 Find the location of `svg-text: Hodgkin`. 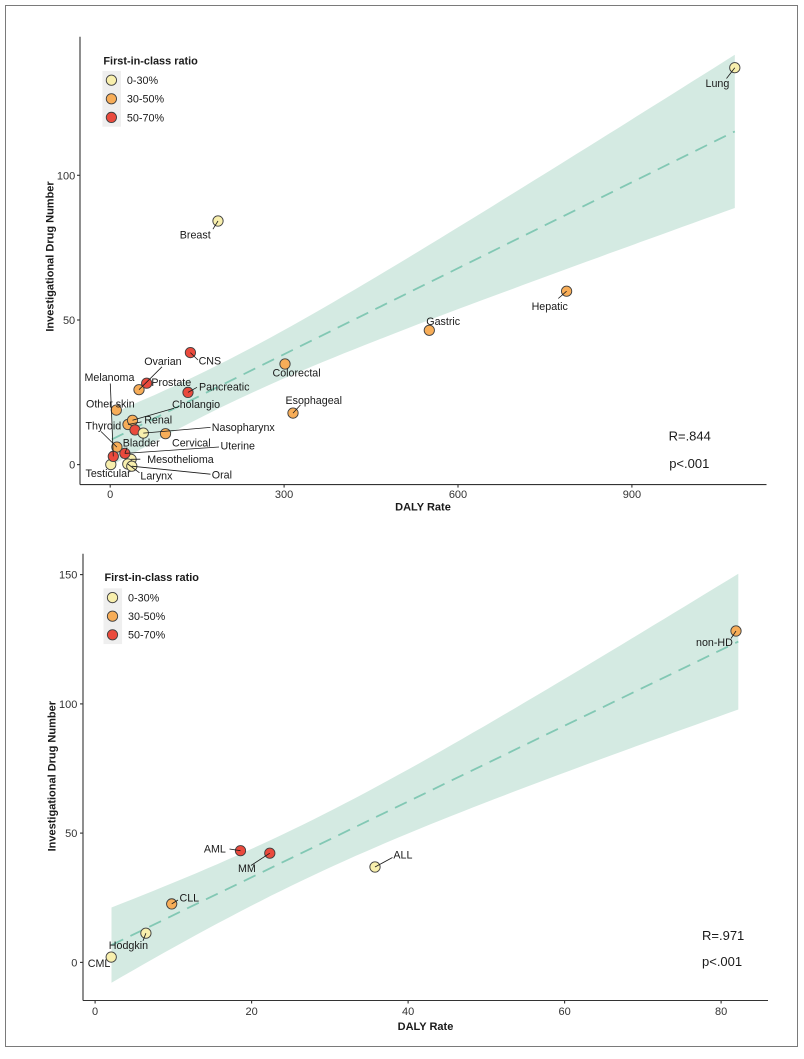

svg-text: Hodgkin is located at coordinates (128, 946).